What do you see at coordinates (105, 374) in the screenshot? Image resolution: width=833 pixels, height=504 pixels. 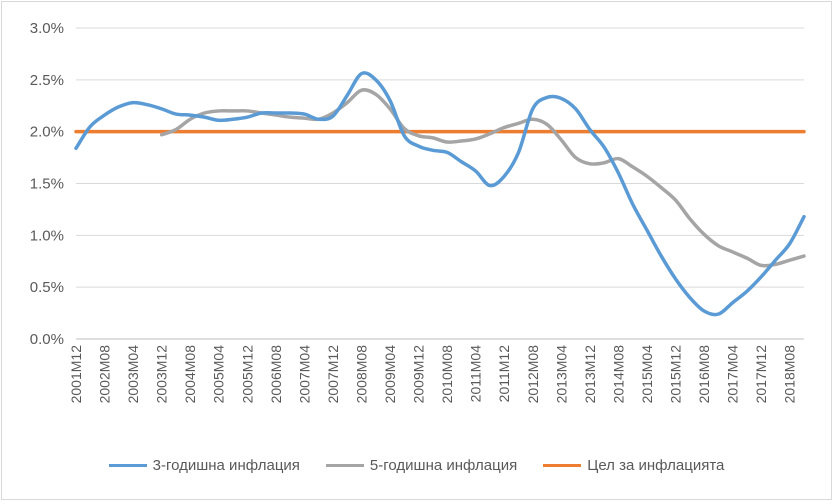 I see `x-tick-label: 2002M08` at bounding box center [105, 374].